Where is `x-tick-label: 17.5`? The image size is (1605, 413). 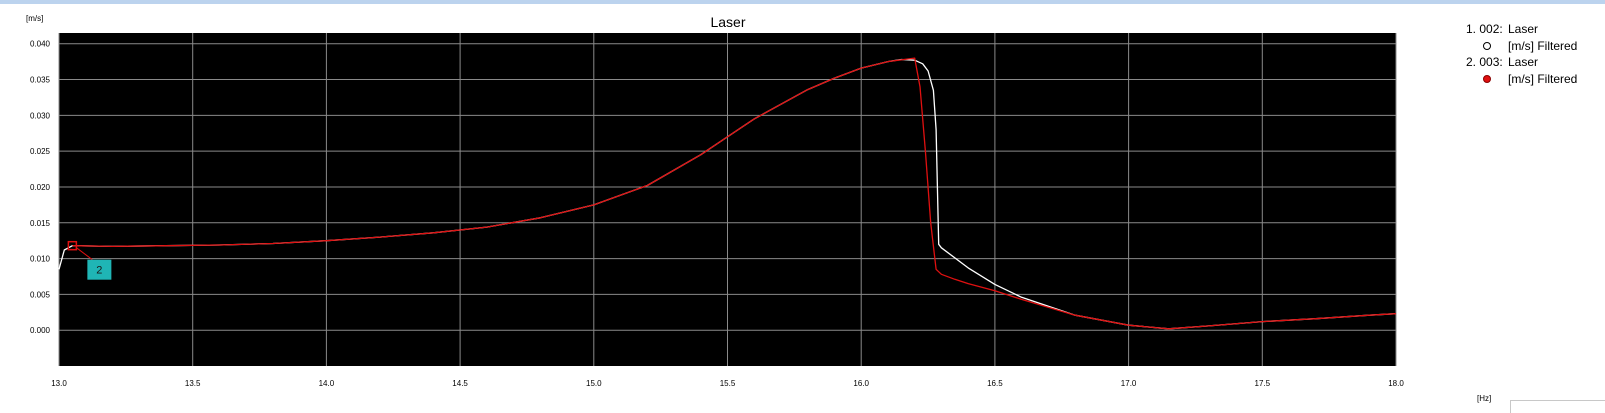
x-tick-label: 17.5 is located at coordinates (1263, 383).